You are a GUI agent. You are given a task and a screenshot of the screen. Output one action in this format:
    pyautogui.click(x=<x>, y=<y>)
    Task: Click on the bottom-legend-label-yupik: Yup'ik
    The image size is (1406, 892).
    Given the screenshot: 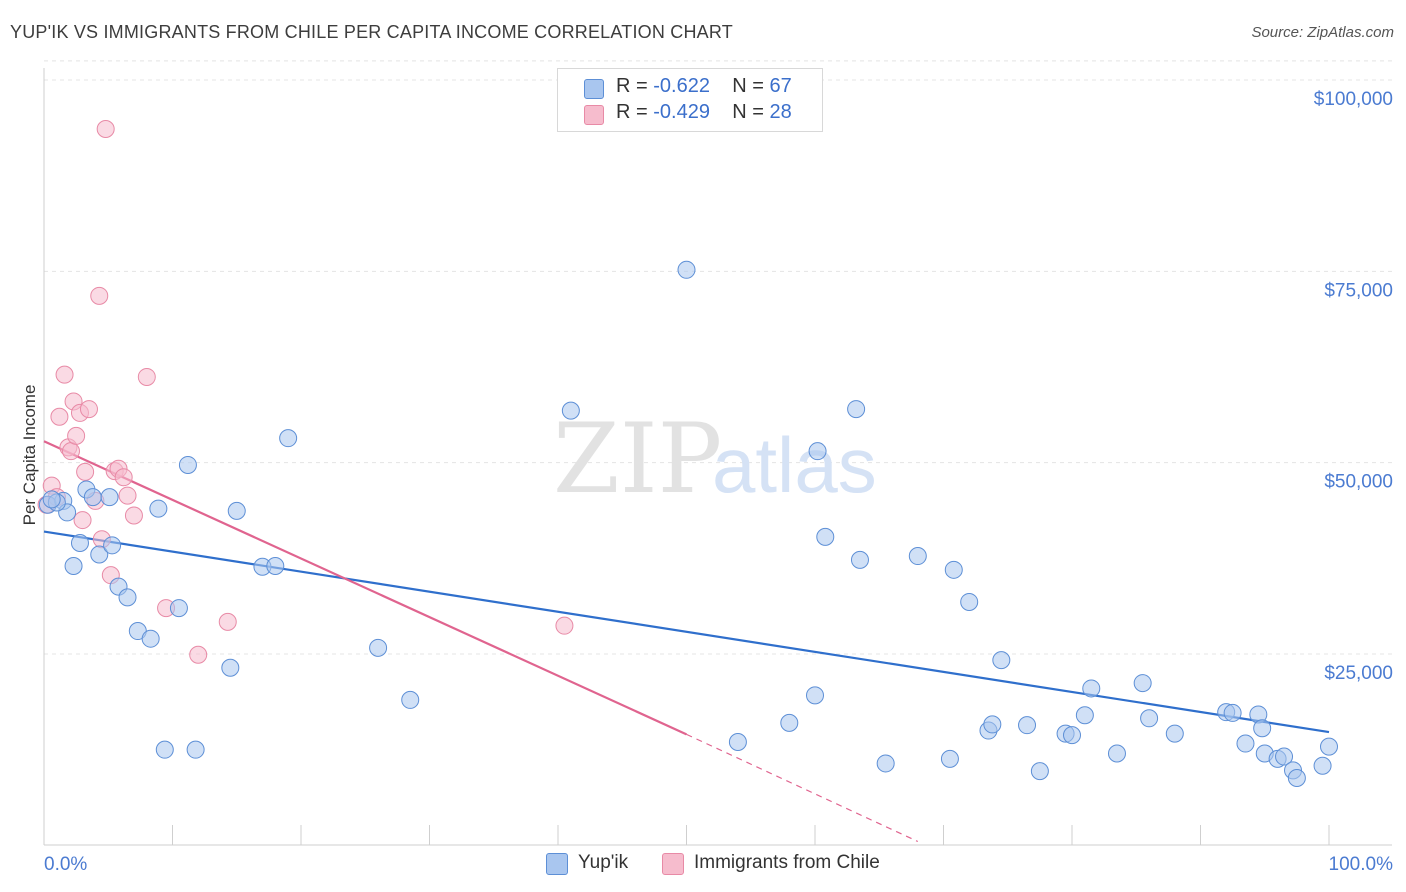 What is the action you would take?
    pyautogui.click(x=603, y=862)
    